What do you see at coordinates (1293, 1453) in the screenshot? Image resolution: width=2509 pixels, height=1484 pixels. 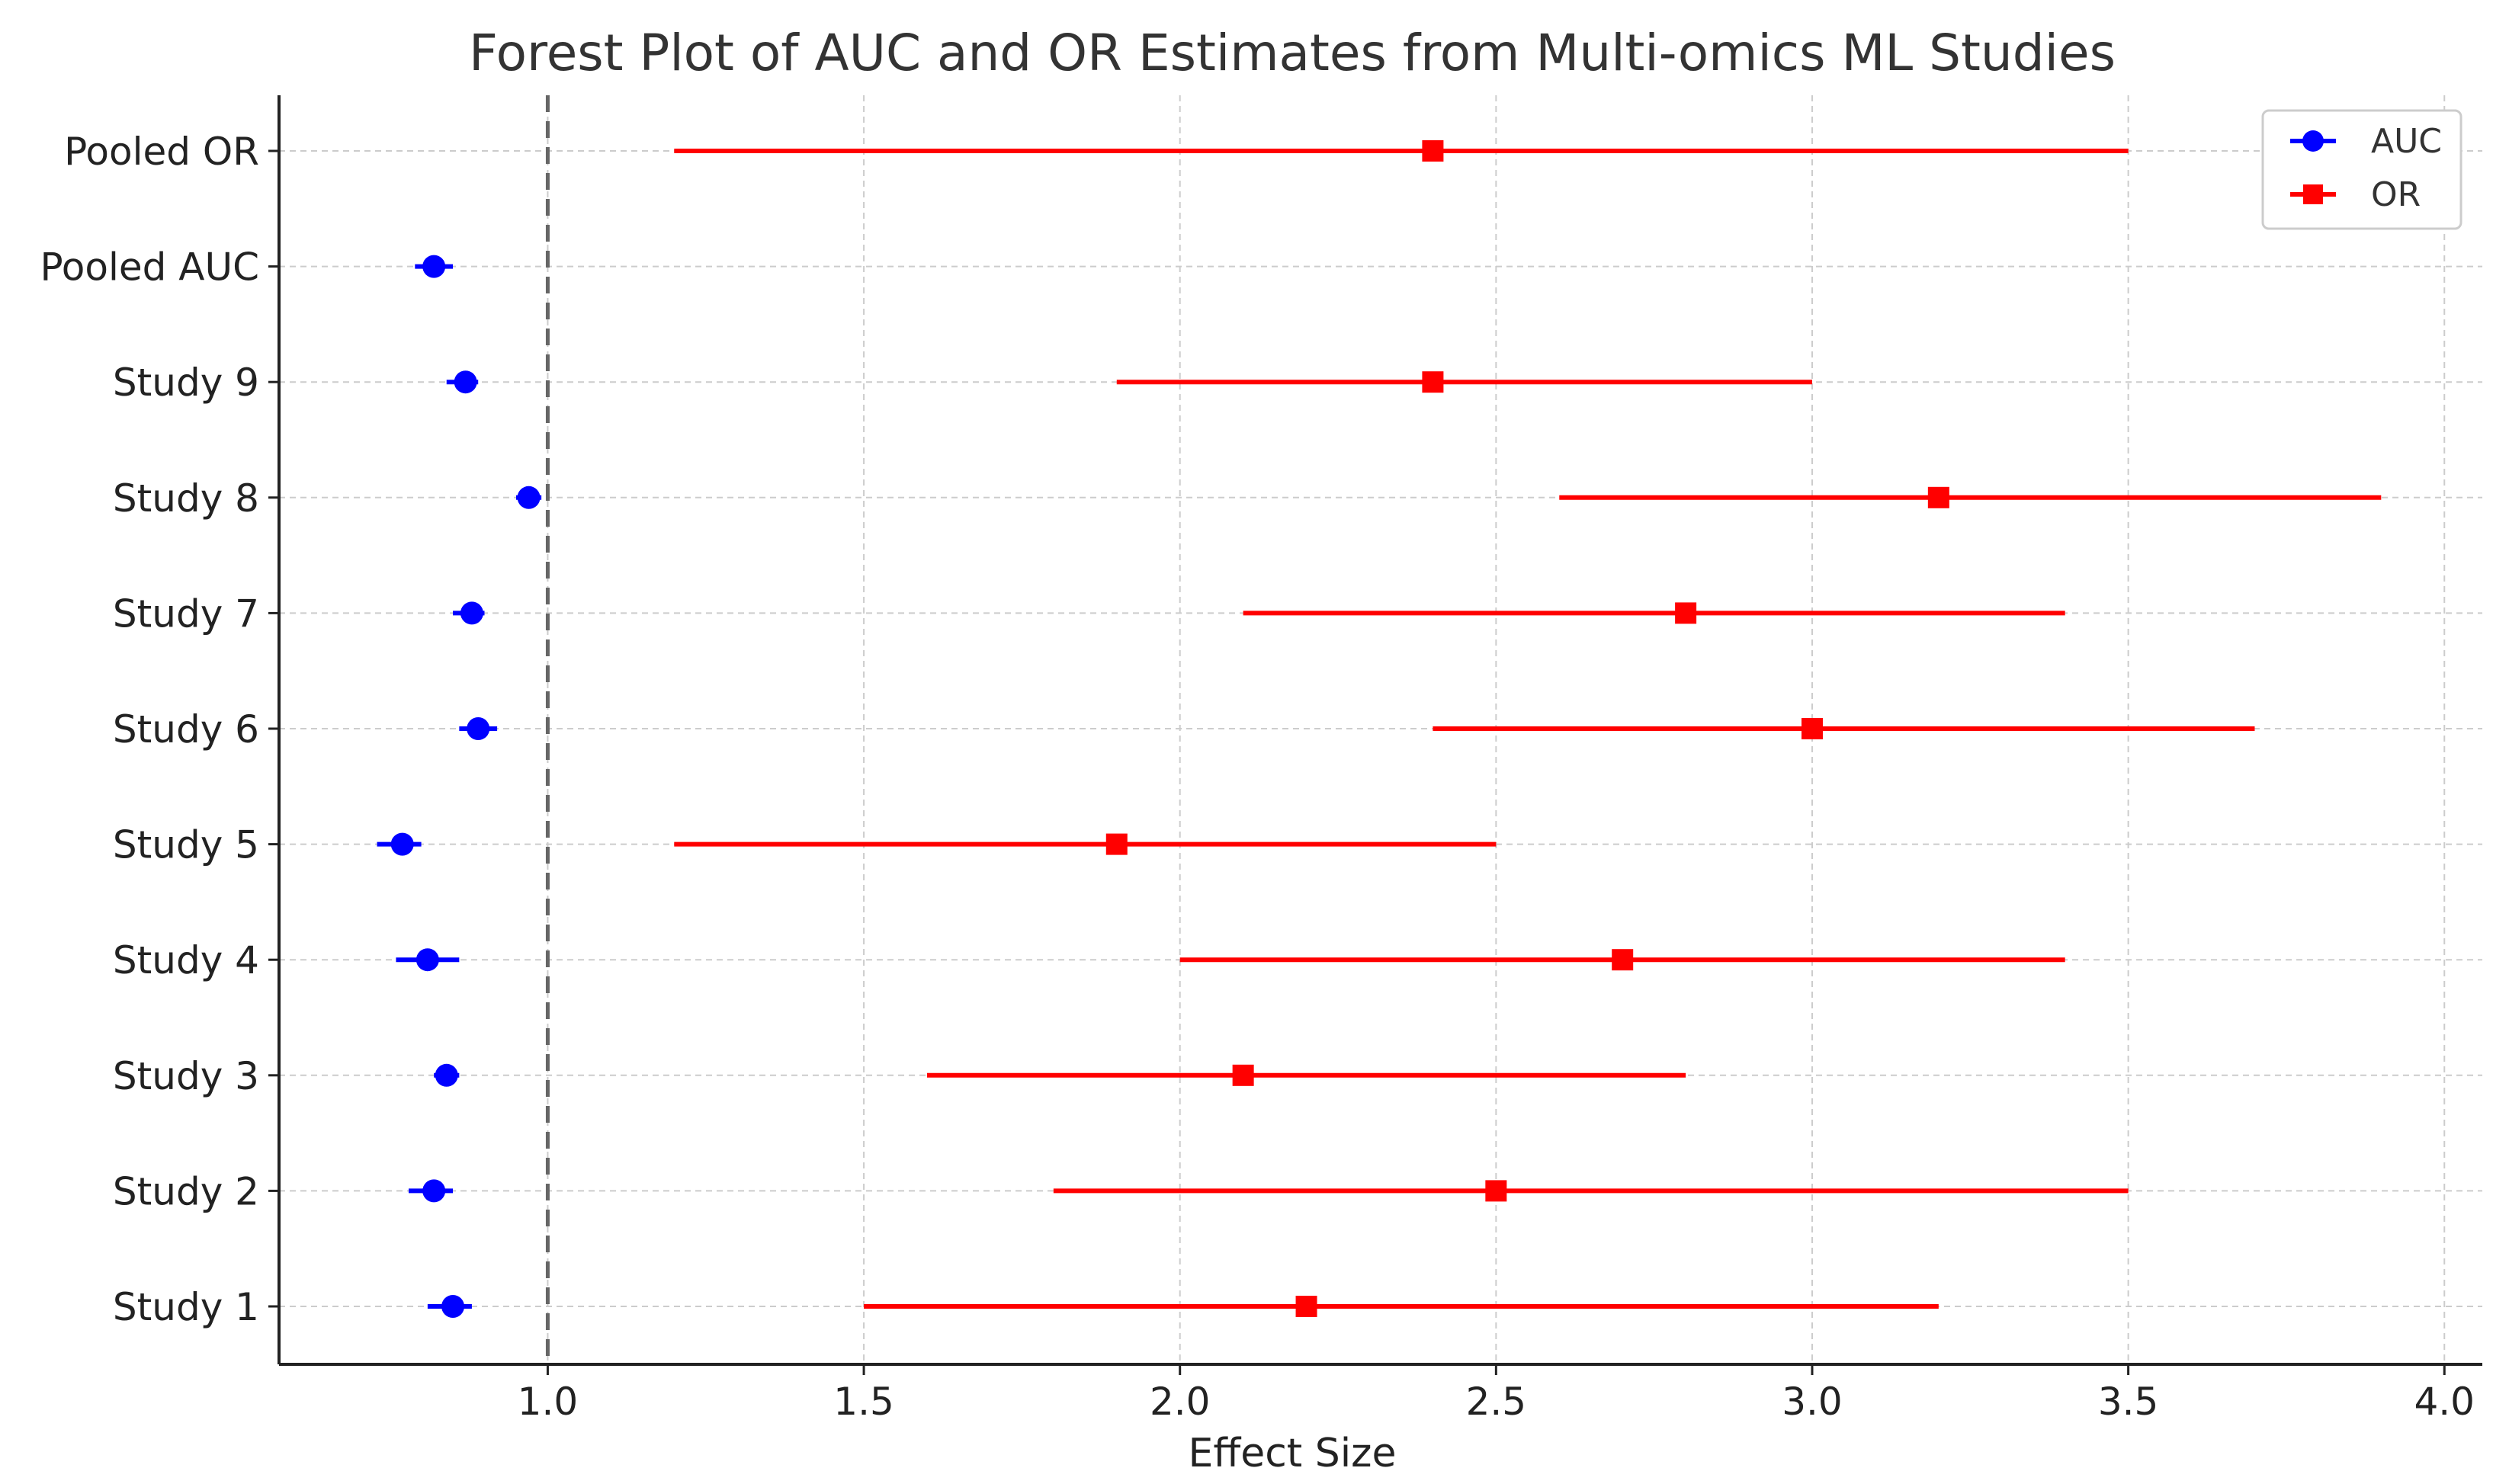 I see `x-axis-label: Effect Size` at bounding box center [1293, 1453].